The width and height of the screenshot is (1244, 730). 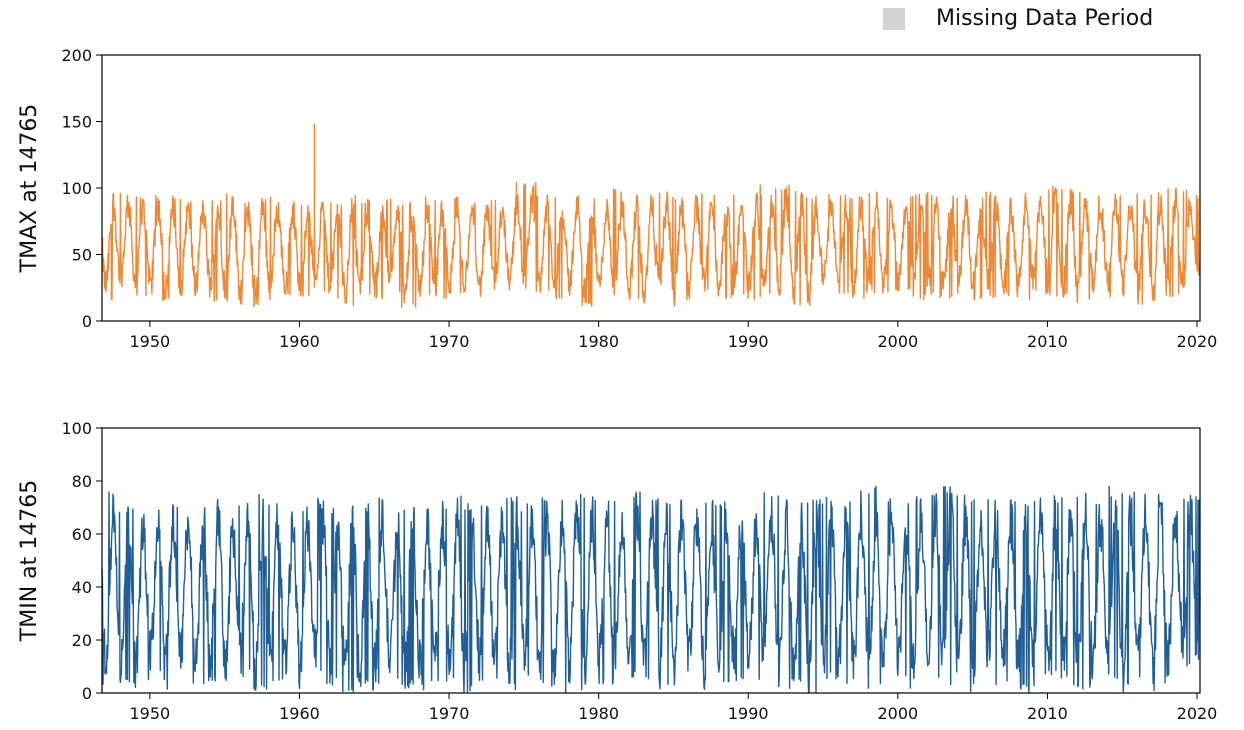 What do you see at coordinates (1045, 18) in the screenshot?
I see `missing-data-label: Missing Data Period` at bounding box center [1045, 18].